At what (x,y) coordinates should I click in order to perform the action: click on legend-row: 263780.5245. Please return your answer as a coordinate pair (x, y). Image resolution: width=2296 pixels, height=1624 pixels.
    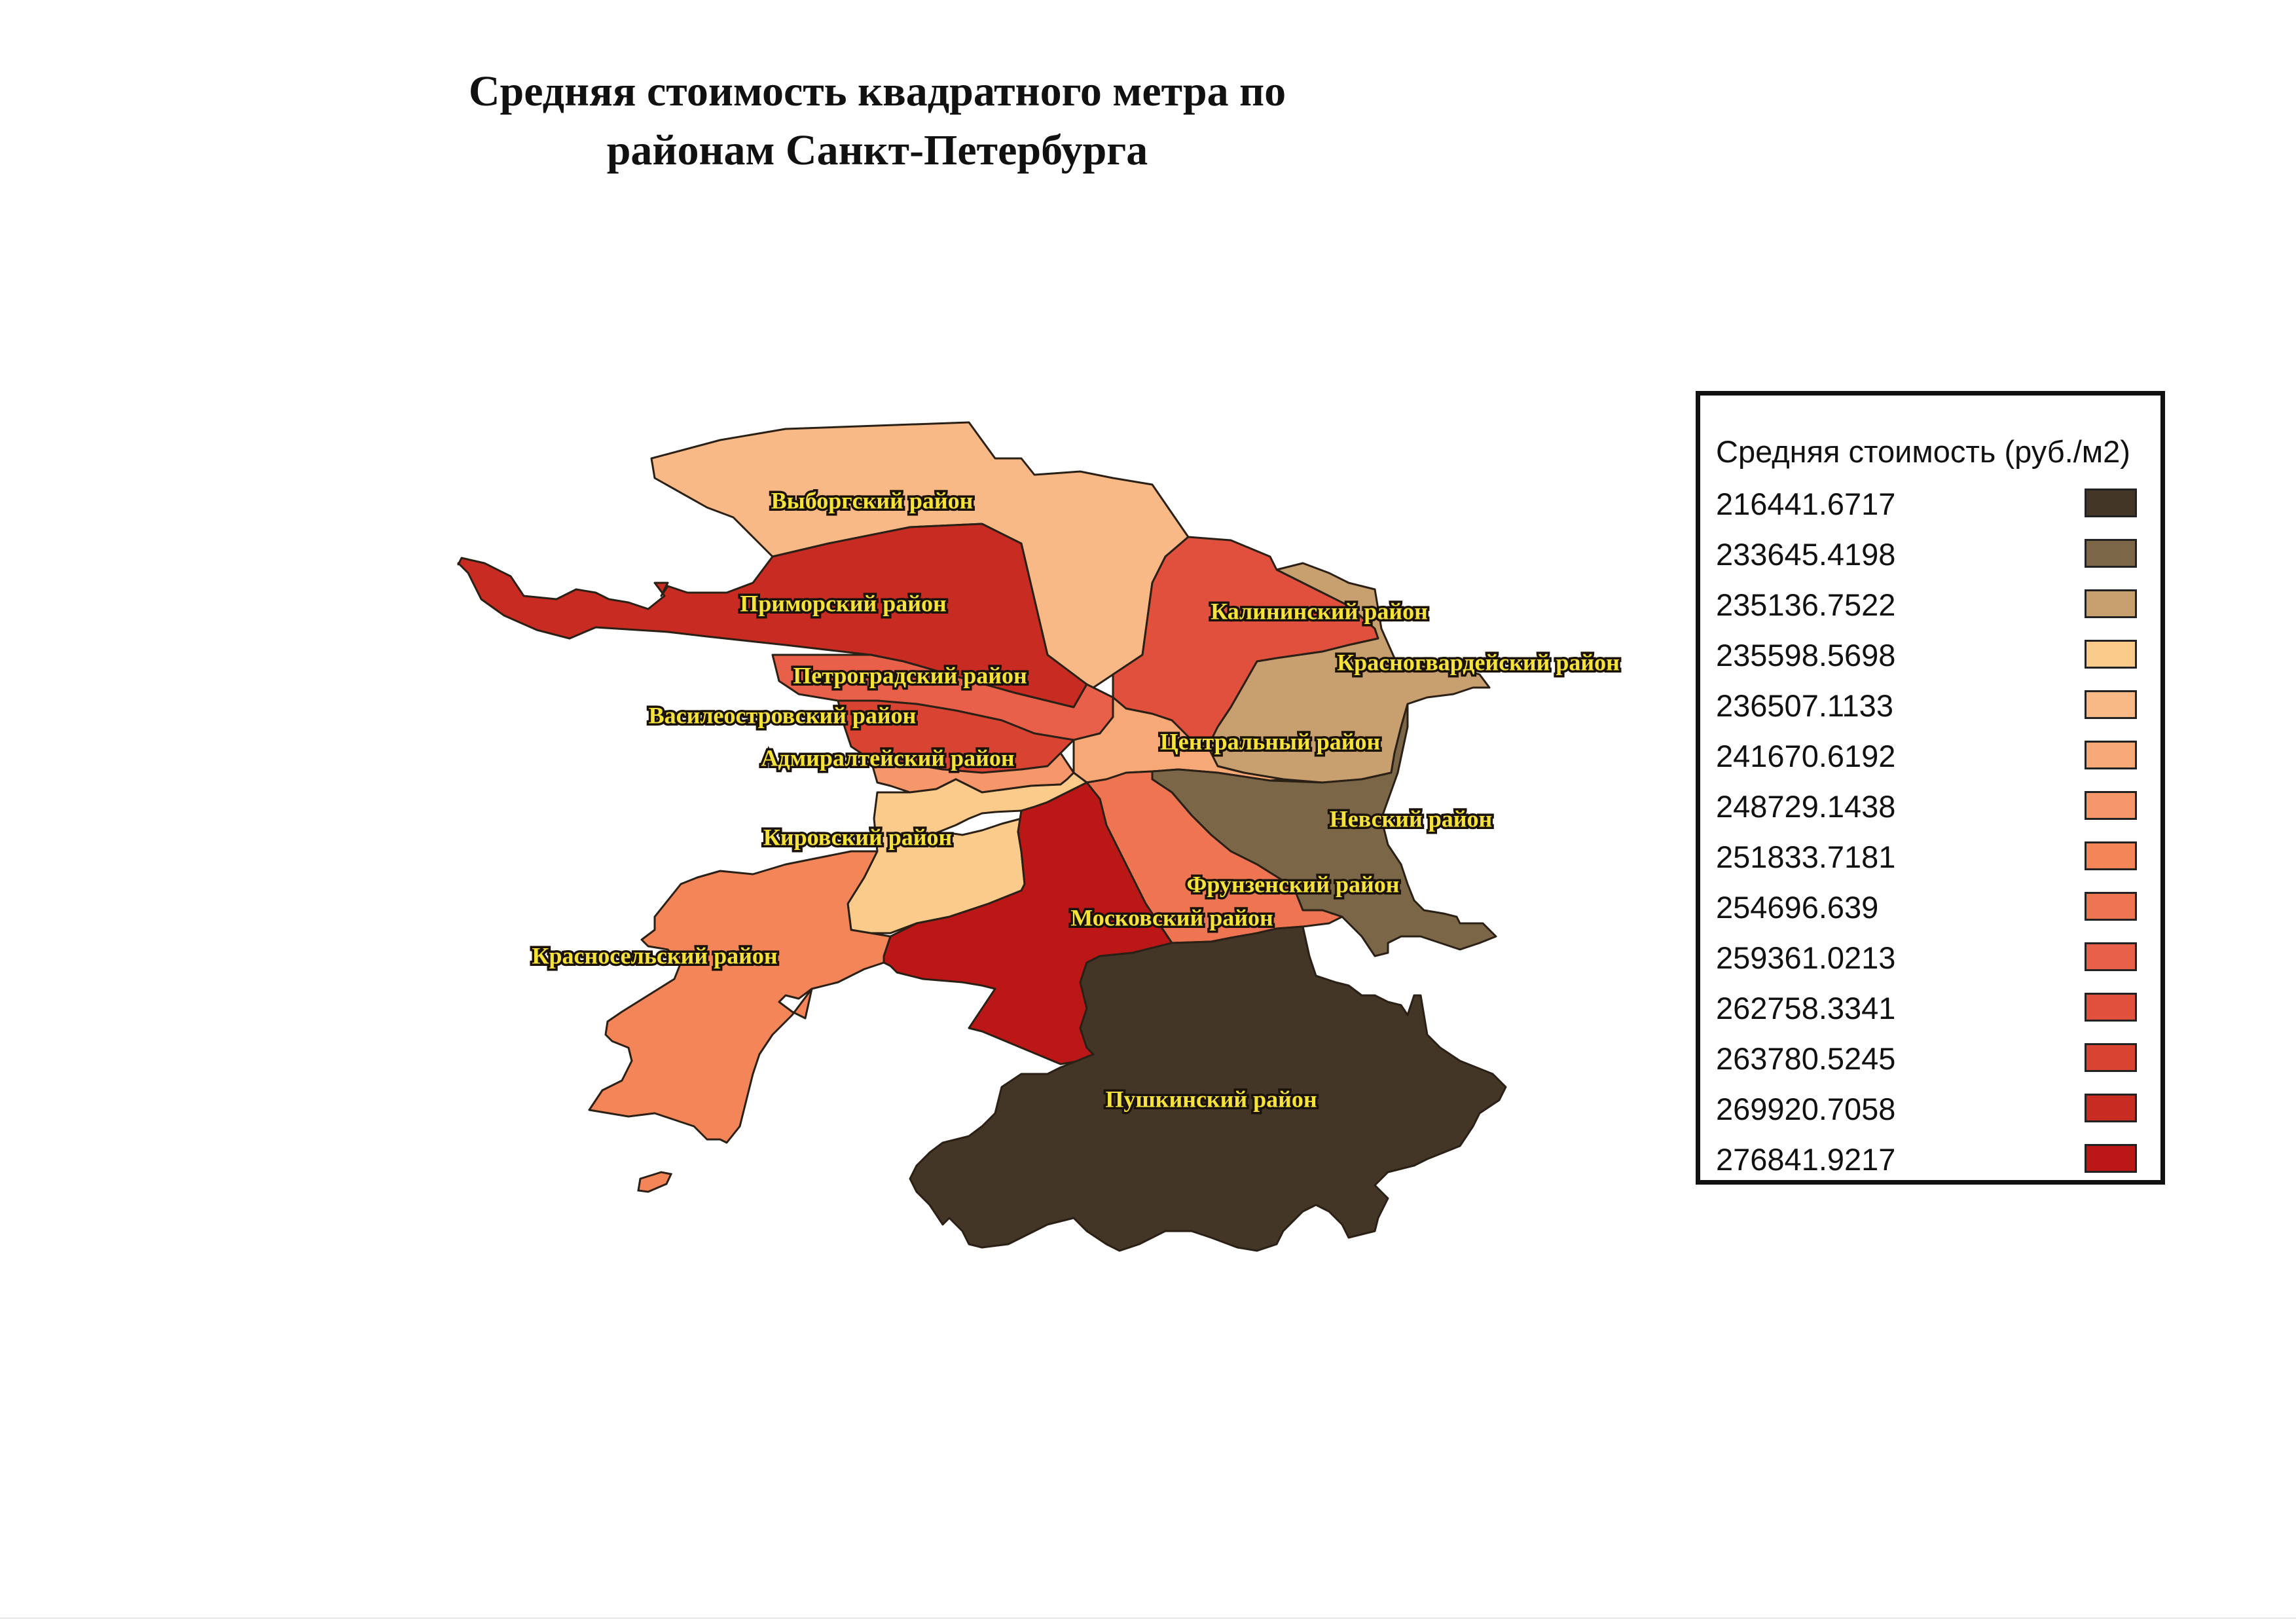
    Looking at the image, I should click on (1930, 1057).